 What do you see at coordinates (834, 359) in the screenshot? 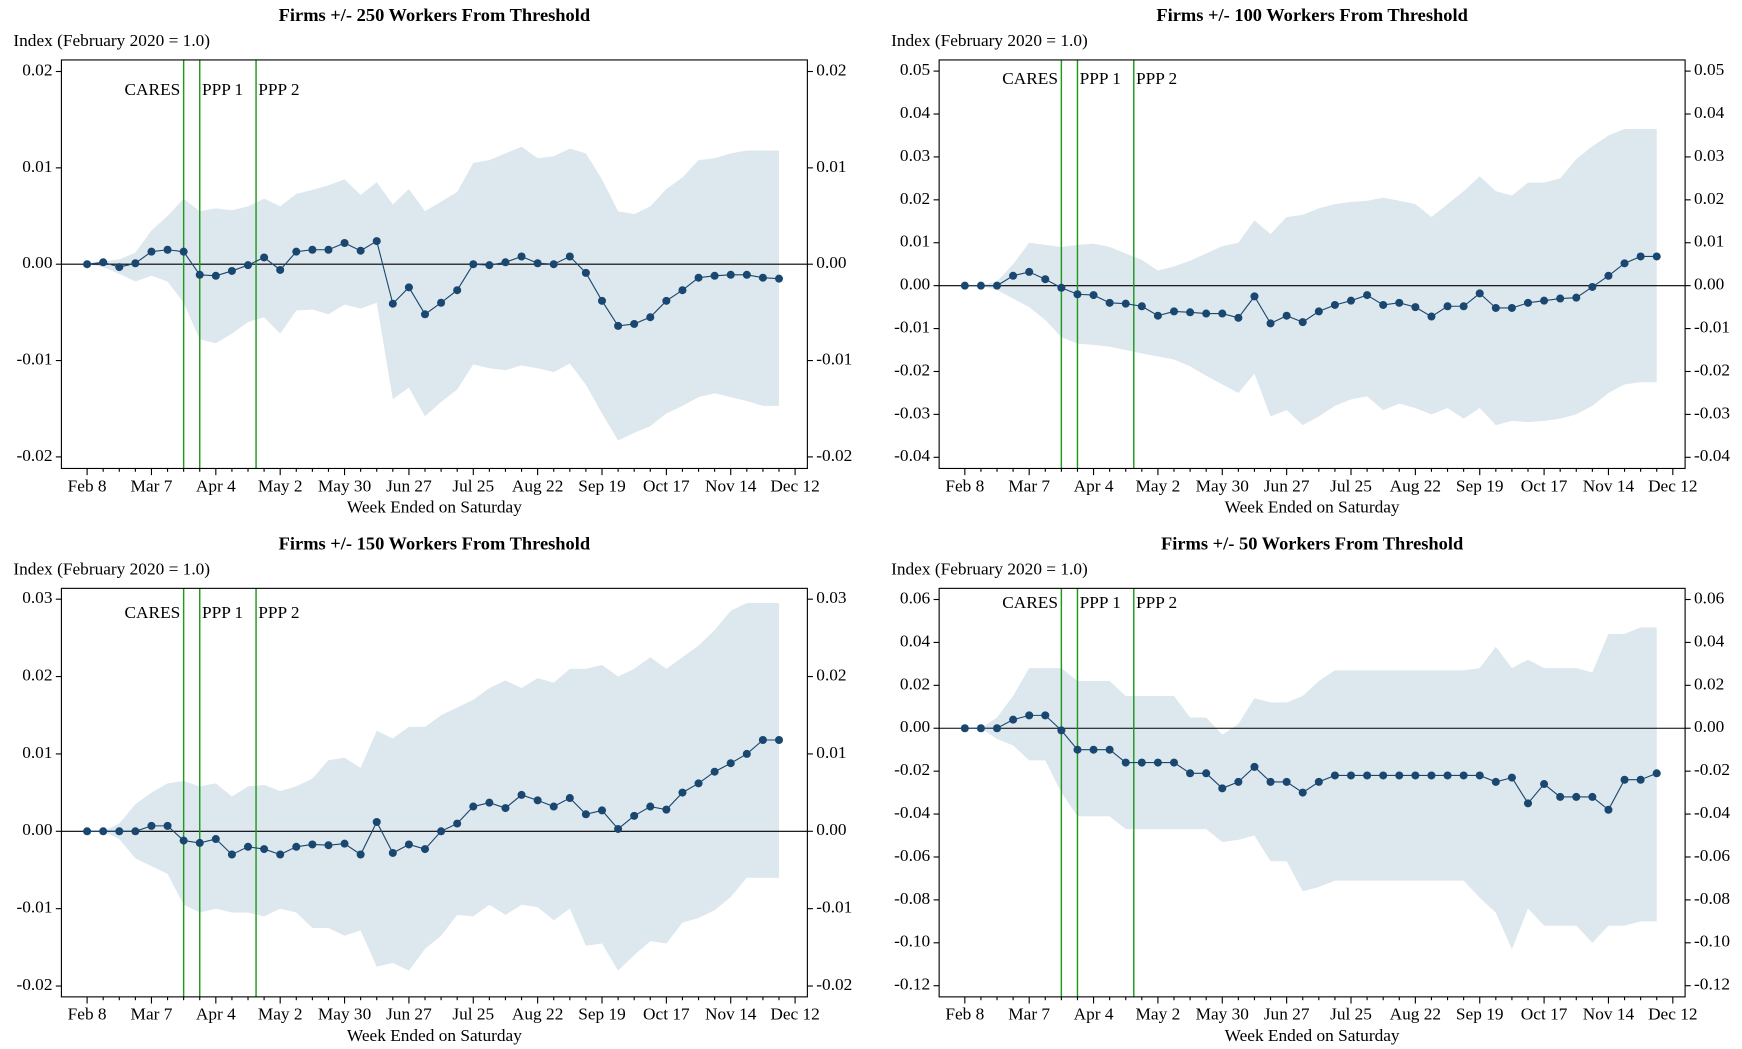
I see `y2-tick-label: -0.01` at bounding box center [834, 359].